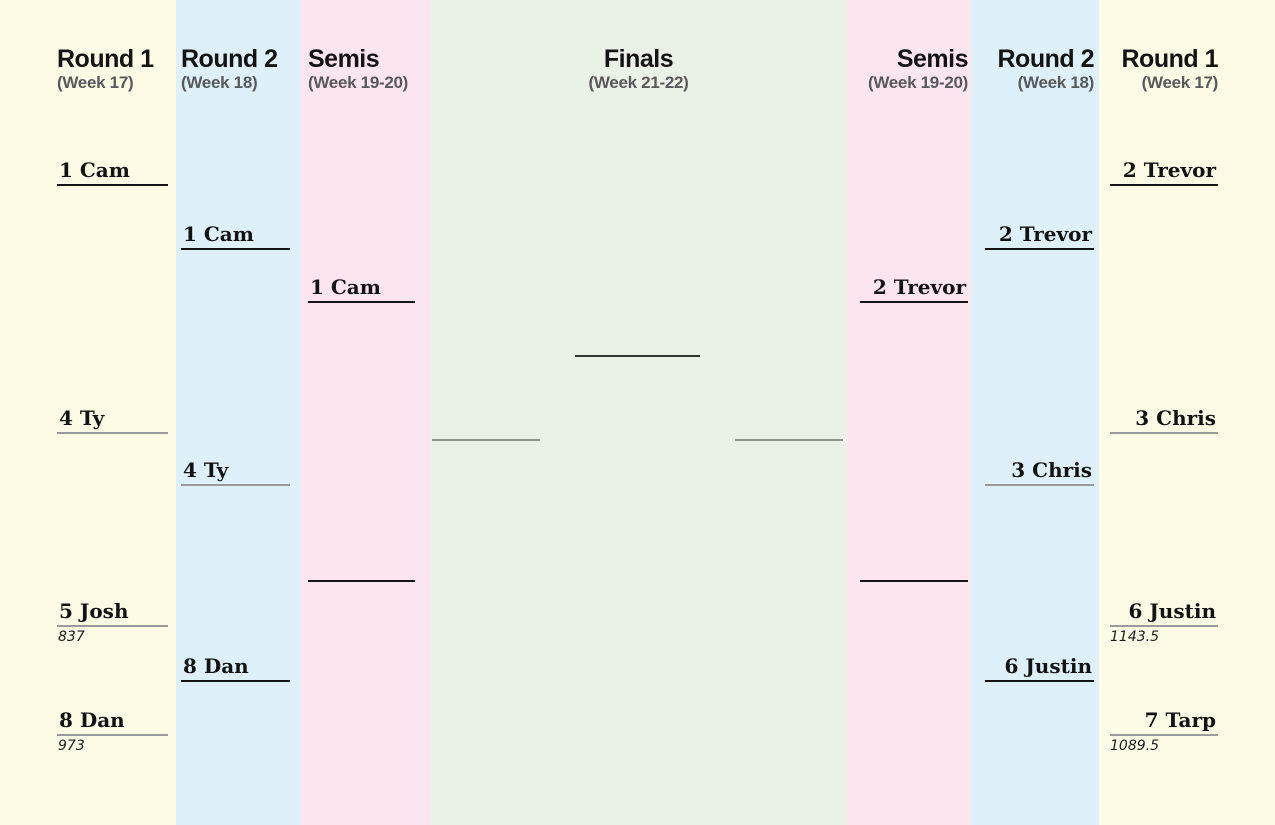  What do you see at coordinates (365, 412) in the screenshot?
I see `column-bg-left-semis` at bounding box center [365, 412].